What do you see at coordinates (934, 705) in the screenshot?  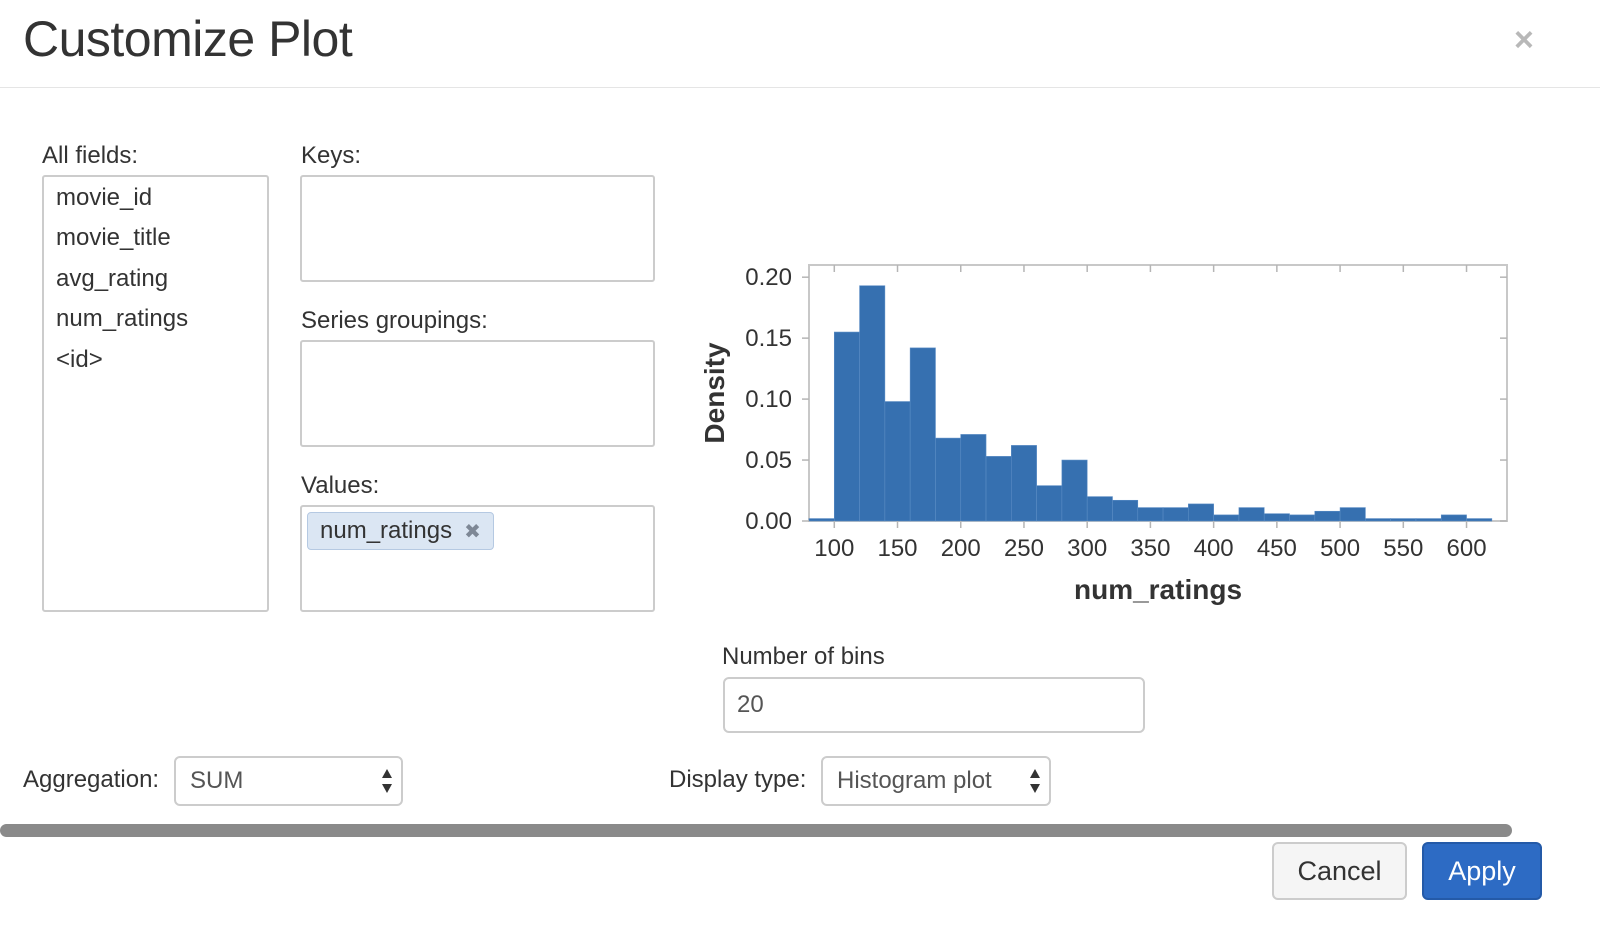 I see `bins-input: 20` at bounding box center [934, 705].